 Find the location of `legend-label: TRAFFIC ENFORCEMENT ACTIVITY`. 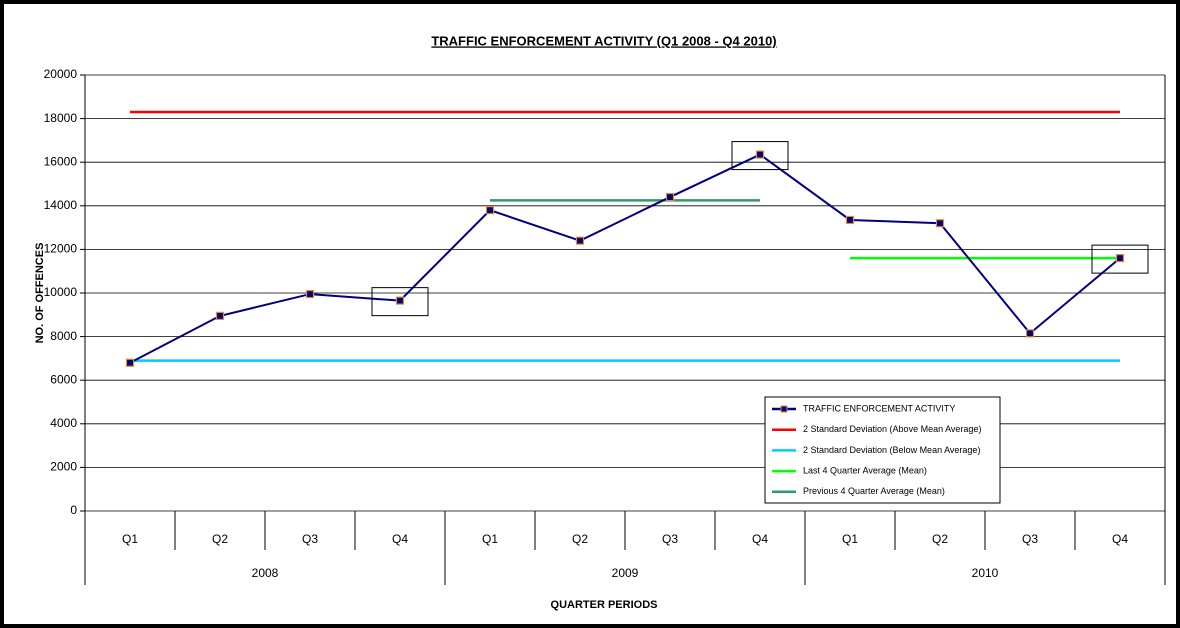

legend-label: TRAFFIC ENFORCEMENT ACTIVITY is located at coordinates (879, 408).